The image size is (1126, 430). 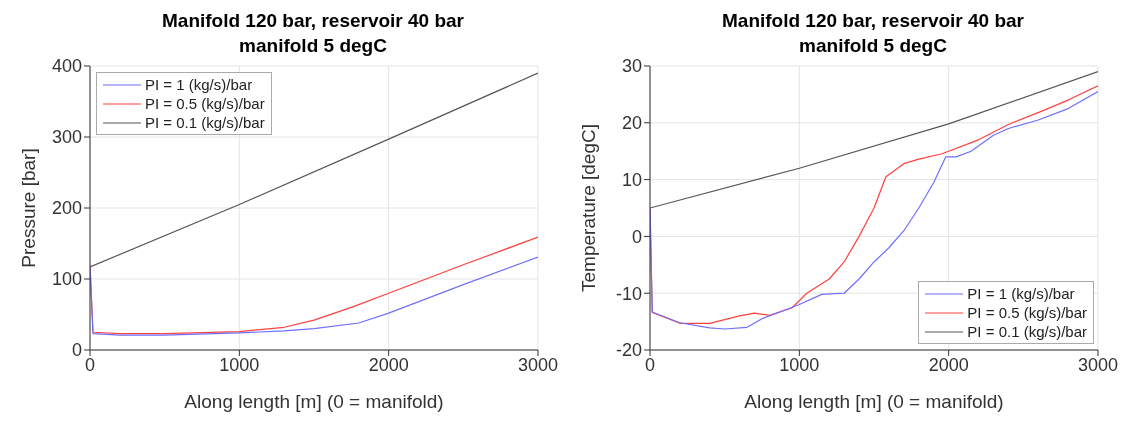 I want to click on y-tick-label: 20, so click(x=631, y=123).